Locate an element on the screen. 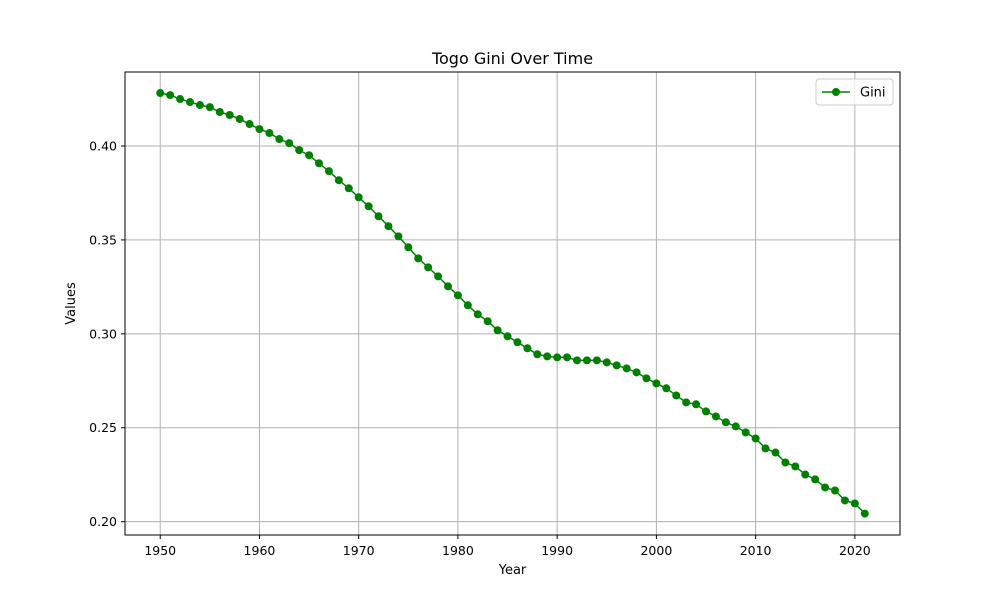 Image resolution: width=1000 pixels, height=600 pixels. data-point-1975 is located at coordinates (408, 247).